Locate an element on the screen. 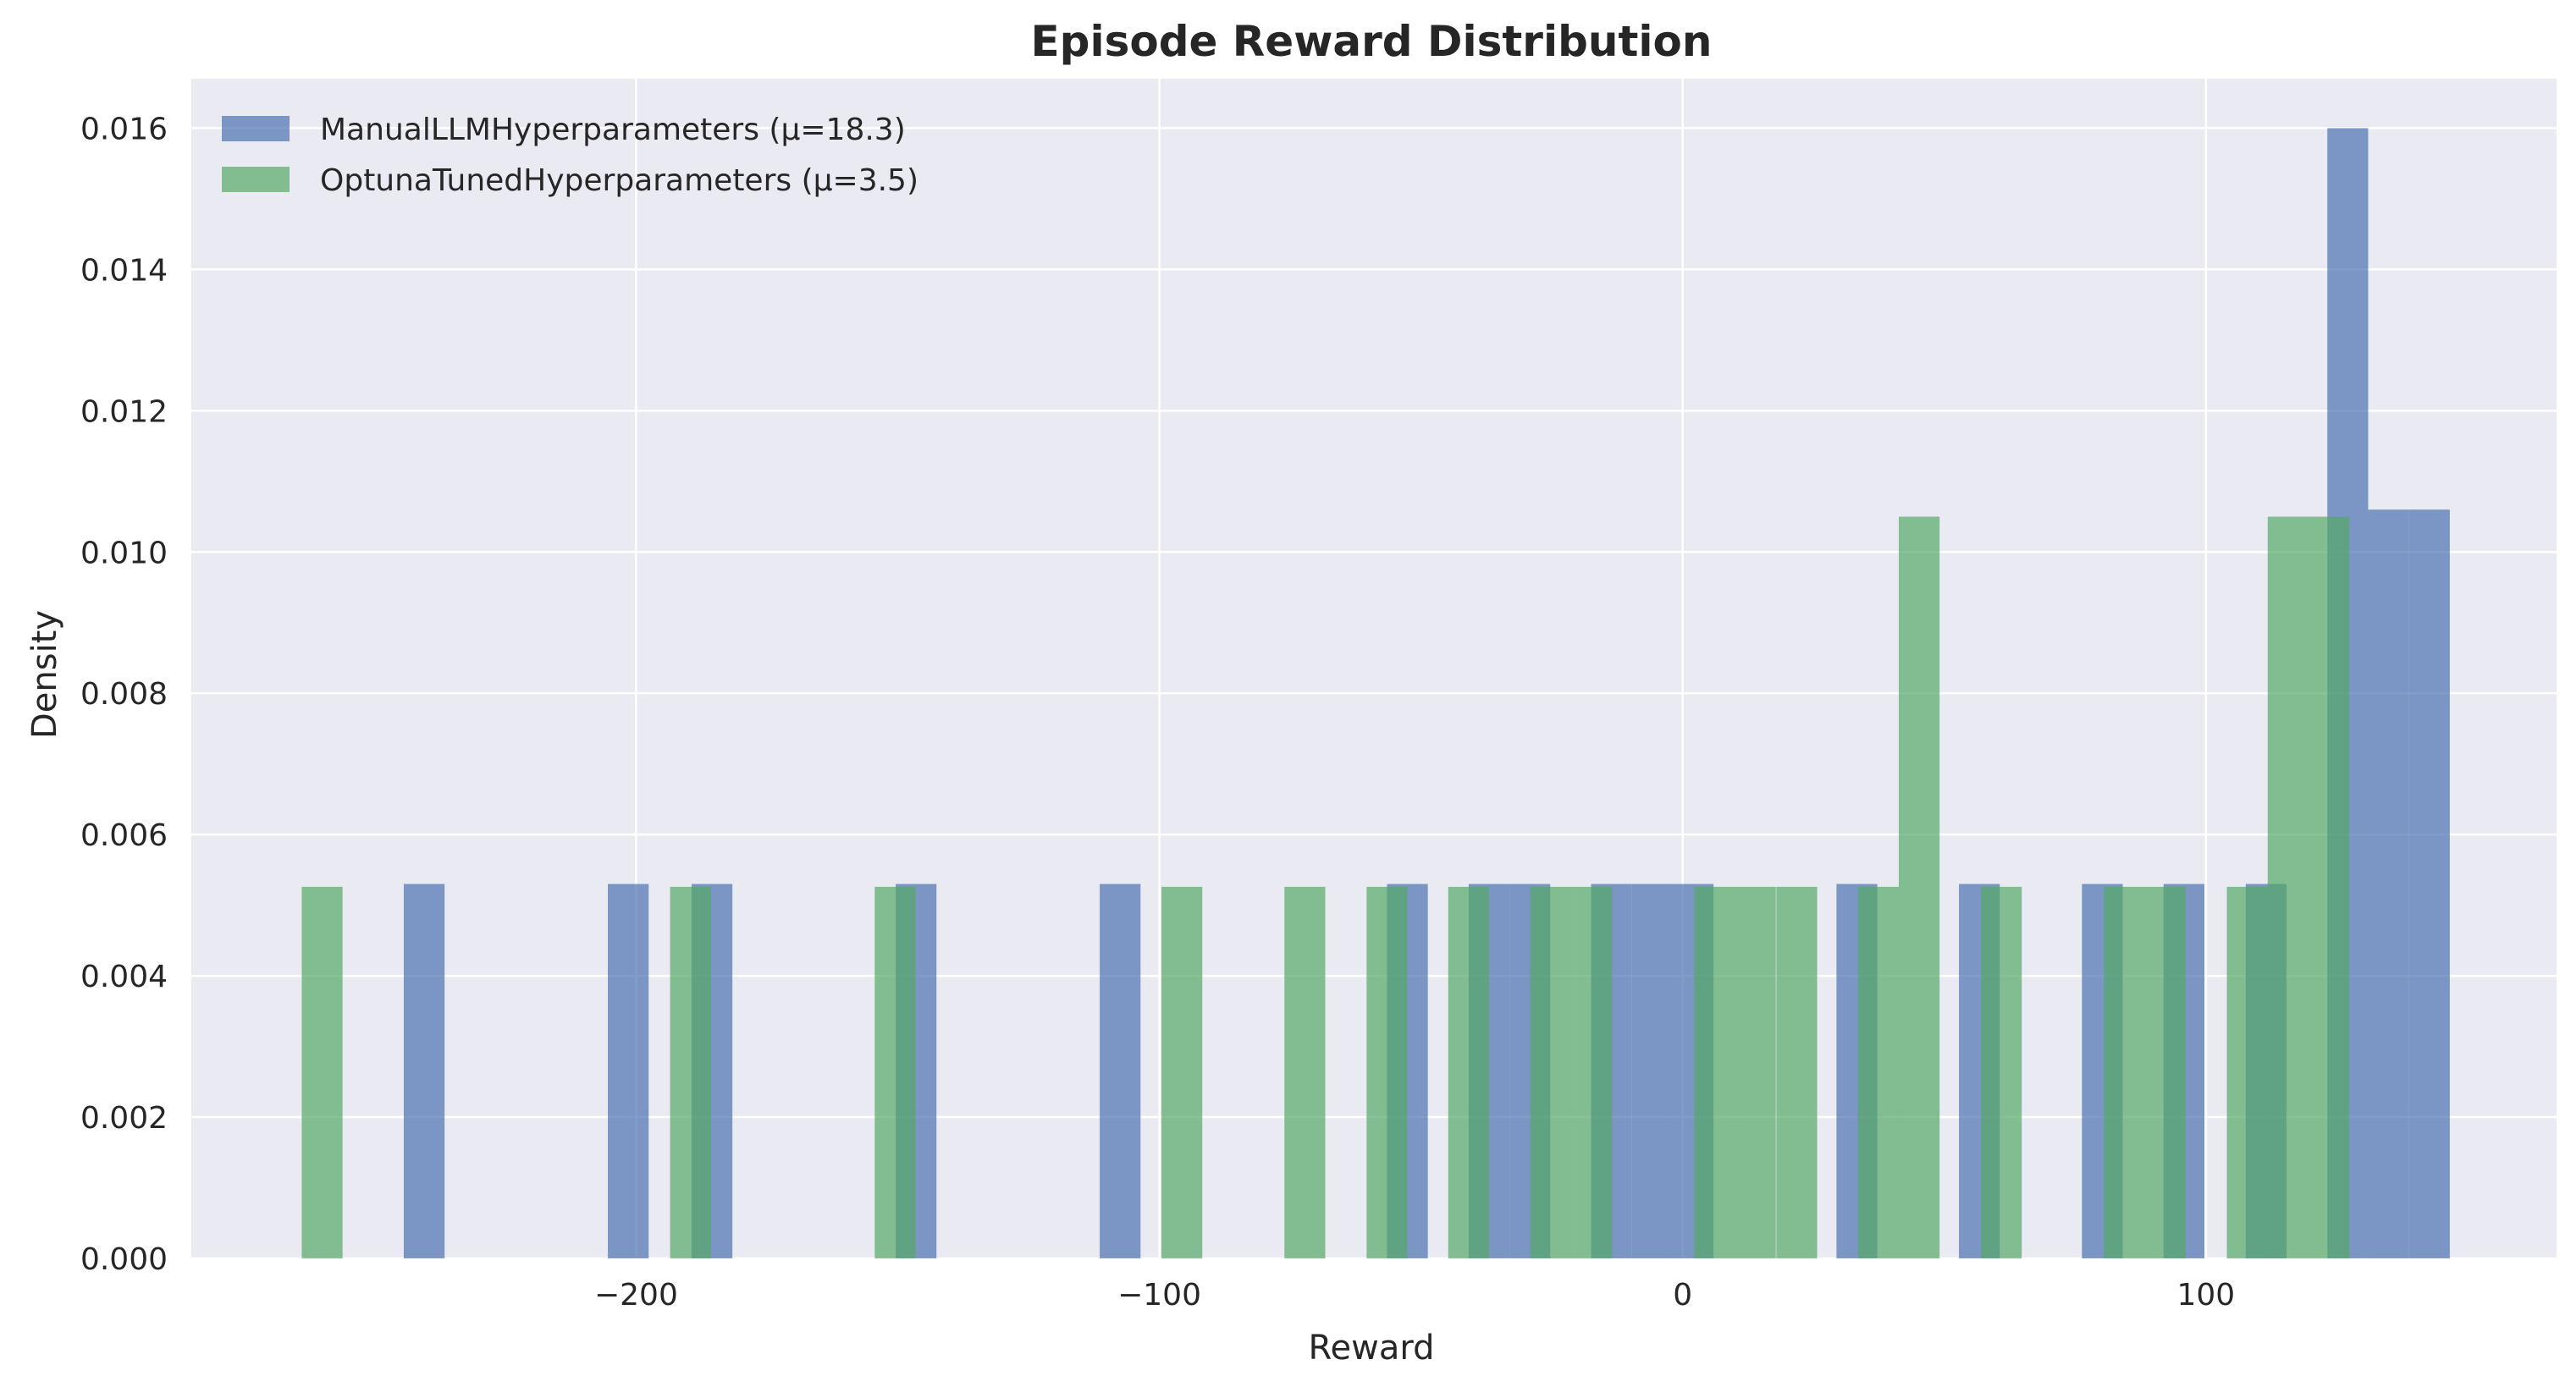  y-tick-label: 0.004 is located at coordinates (124, 977).